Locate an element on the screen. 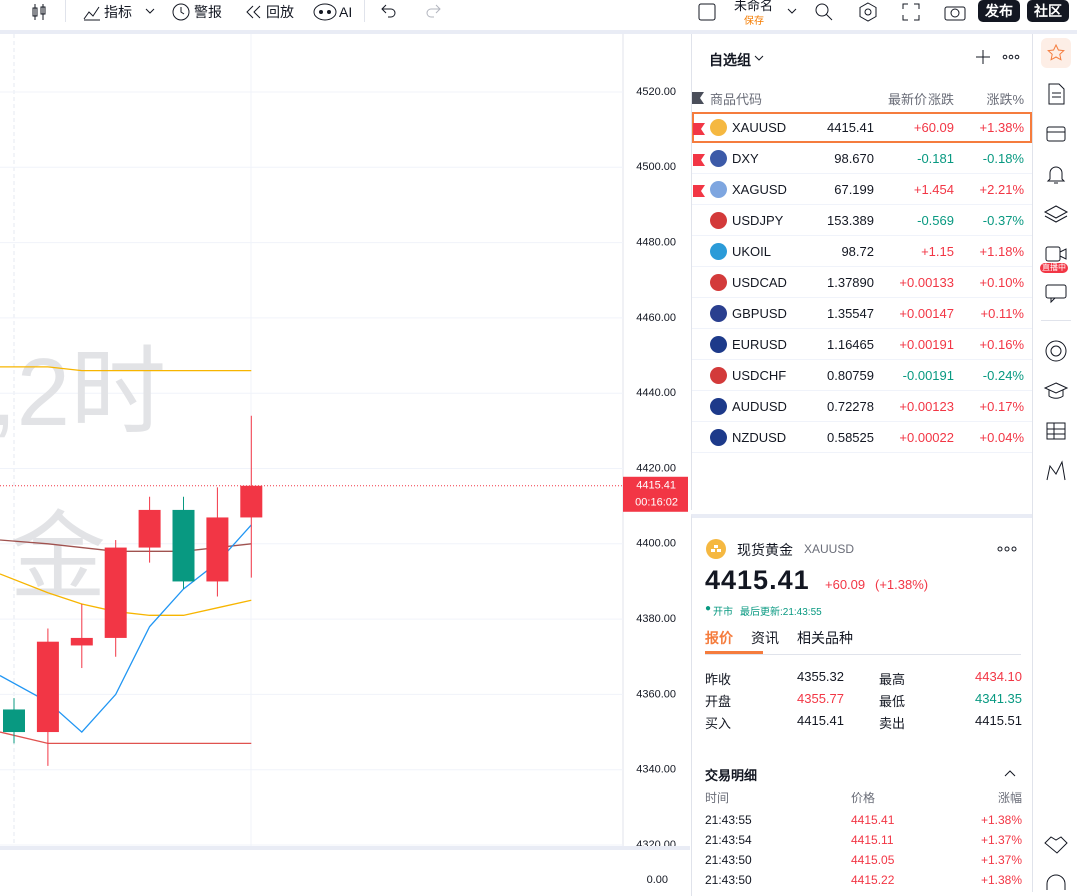  table-icon is located at coordinates (1056, 431).